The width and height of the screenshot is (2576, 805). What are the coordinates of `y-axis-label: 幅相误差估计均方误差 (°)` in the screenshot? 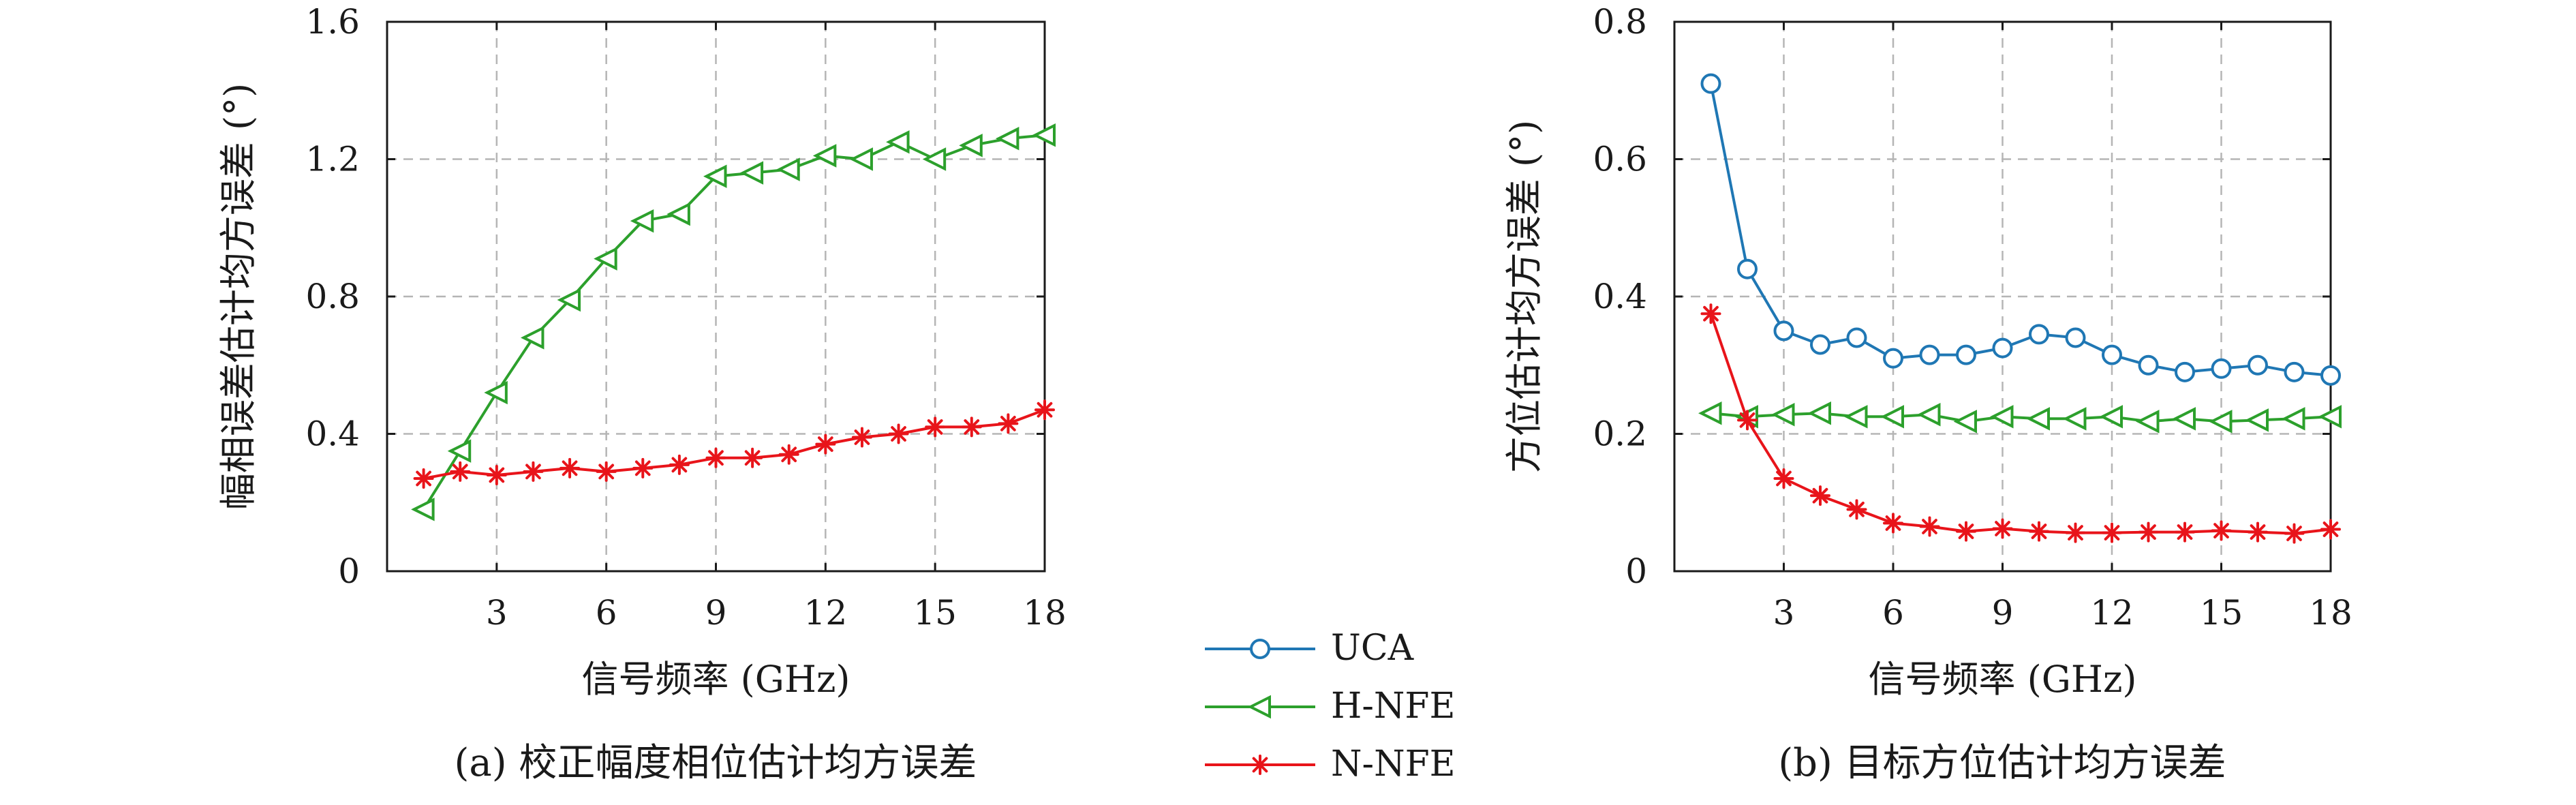 It's located at (239, 296).